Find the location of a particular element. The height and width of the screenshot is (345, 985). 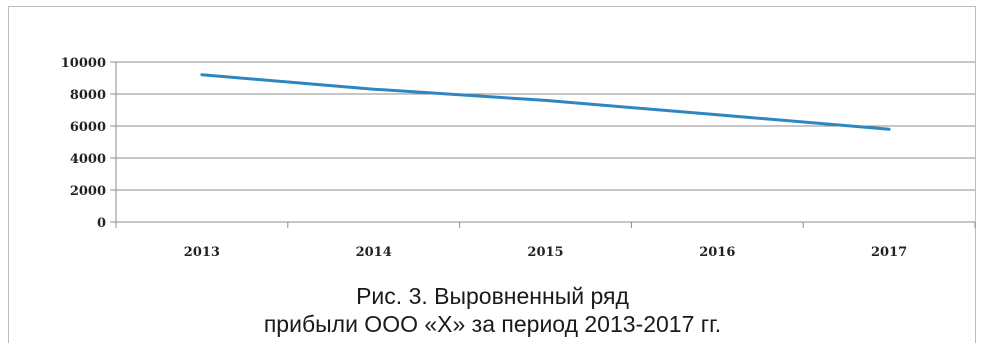

series-line is located at coordinates (545, 102).